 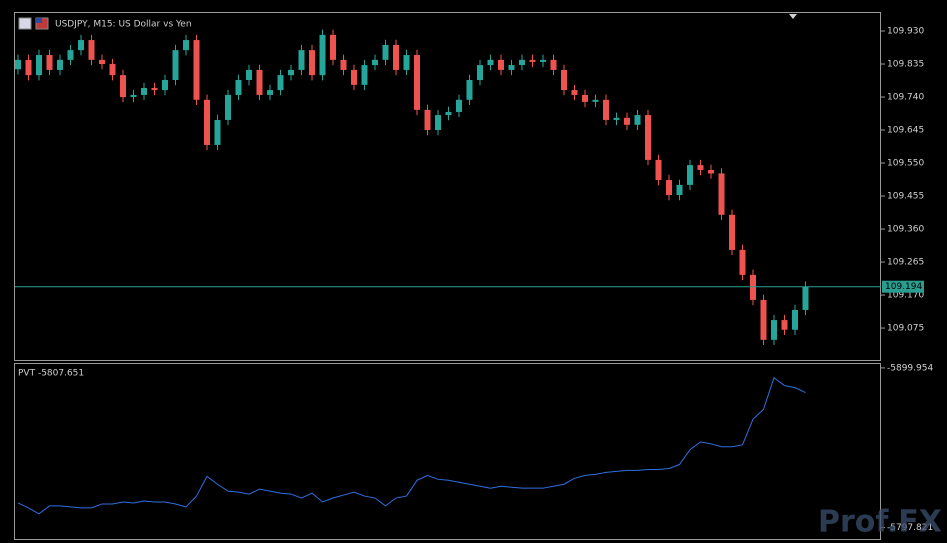 What do you see at coordinates (905, 296) in the screenshot?
I see `y-tick-label: 109.170` at bounding box center [905, 296].